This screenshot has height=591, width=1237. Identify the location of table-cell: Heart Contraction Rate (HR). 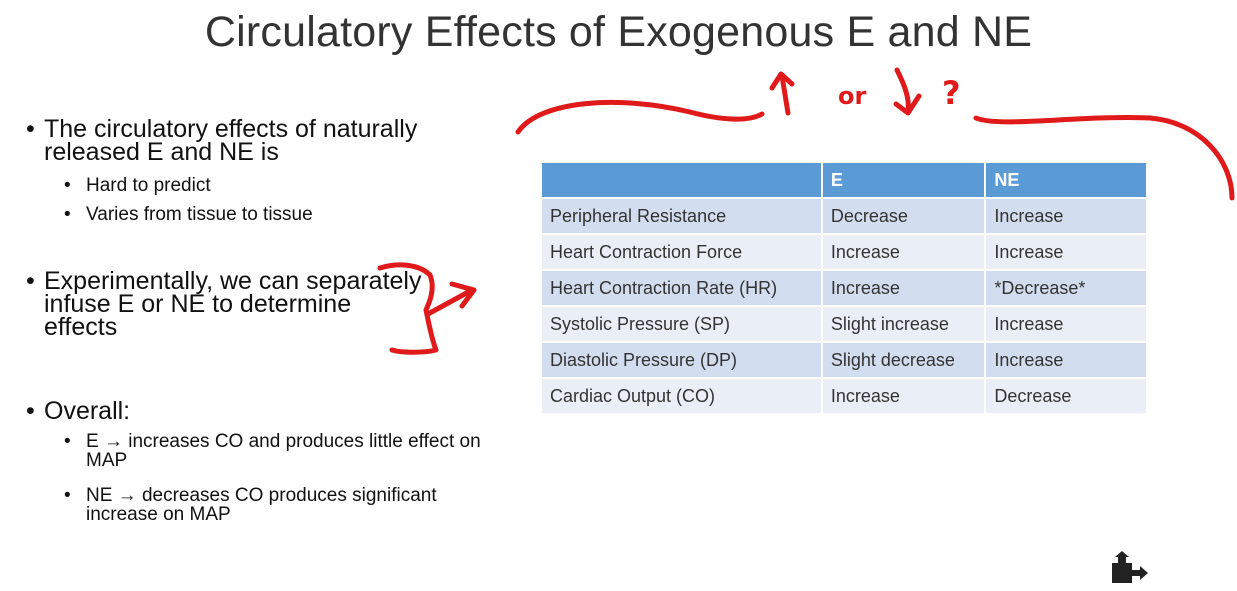
(682, 287).